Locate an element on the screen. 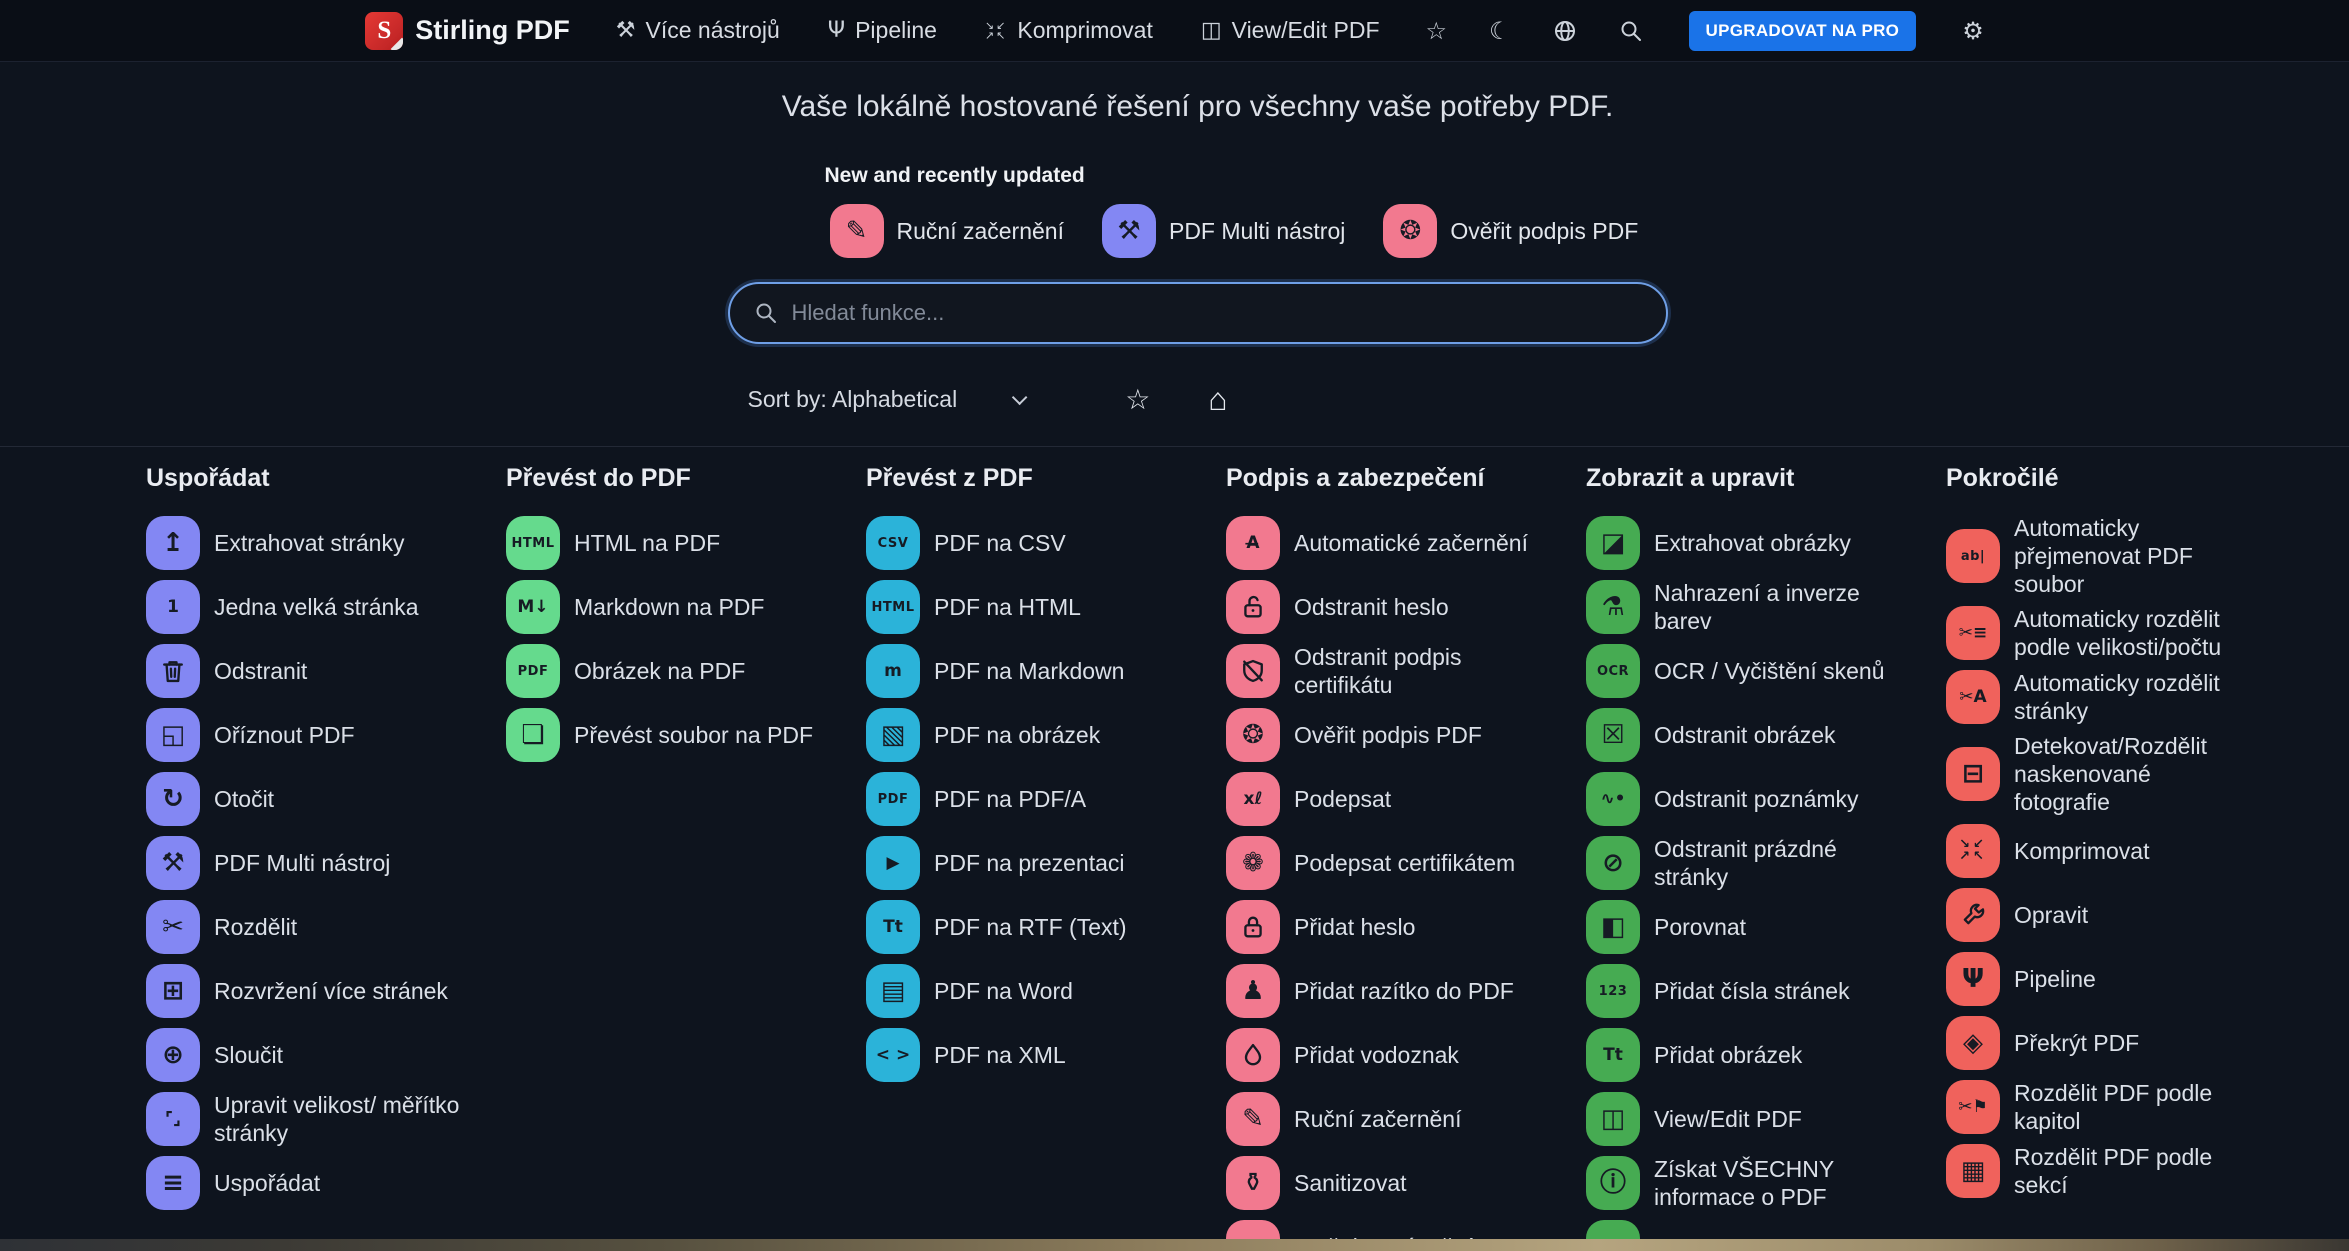 This screenshot has width=2349, height=1251. tool-xml-code: < > PDF na XML is located at coordinates (1046, 1055).